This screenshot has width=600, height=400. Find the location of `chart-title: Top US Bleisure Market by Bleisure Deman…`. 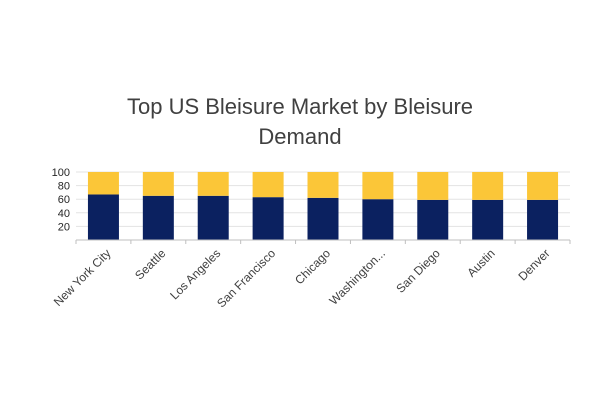

chart-title: Top US Bleisure Market by Bleisure Deman… is located at coordinates (300, 121).